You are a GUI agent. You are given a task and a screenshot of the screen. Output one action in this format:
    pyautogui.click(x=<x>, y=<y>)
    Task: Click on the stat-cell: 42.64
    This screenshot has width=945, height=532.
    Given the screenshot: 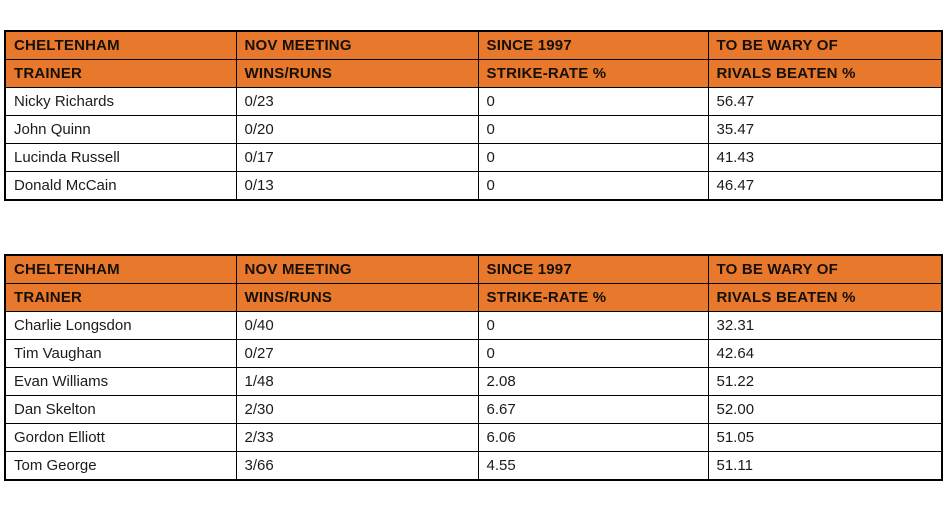 What is the action you would take?
    pyautogui.click(x=825, y=353)
    